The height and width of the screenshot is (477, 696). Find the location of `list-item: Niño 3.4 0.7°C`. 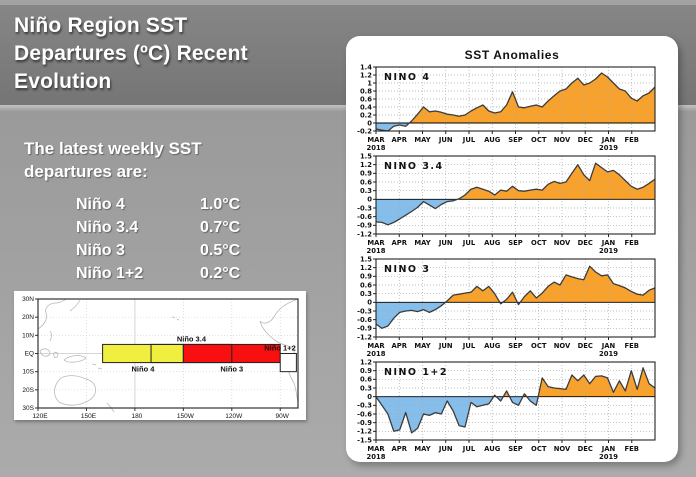

list-item: Niño 3.4 0.7°C is located at coordinates (158, 228).